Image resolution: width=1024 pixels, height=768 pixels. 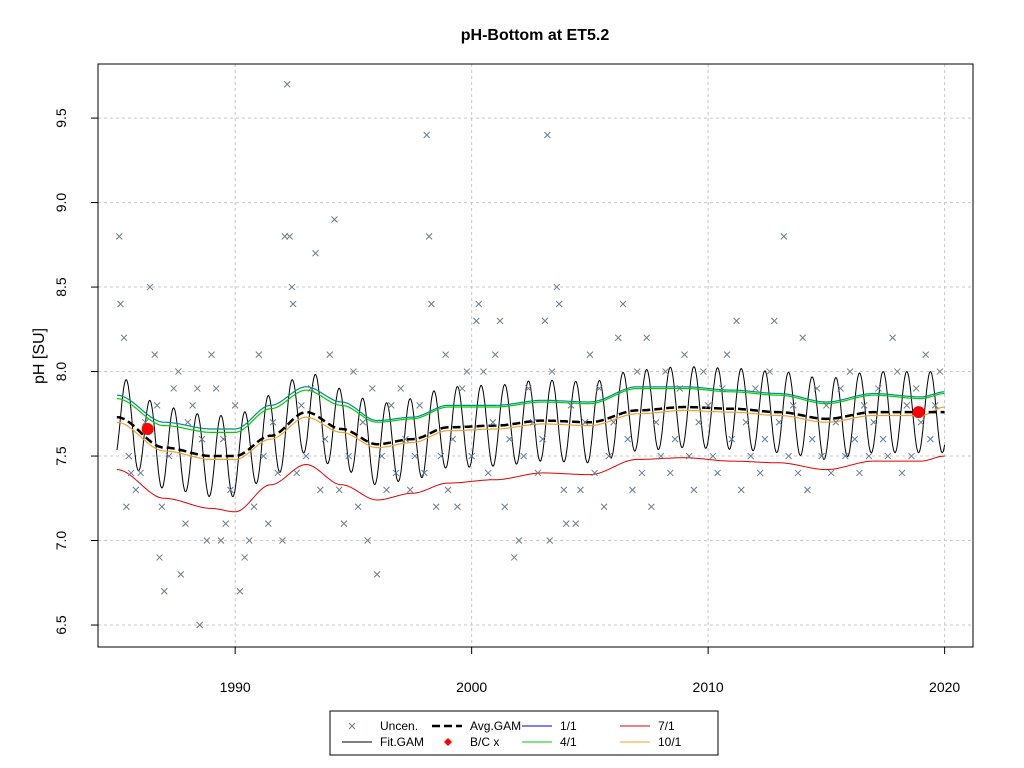 What do you see at coordinates (495, 726) in the screenshot?
I see `legend-label-avg: Avg.GAM` at bounding box center [495, 726].